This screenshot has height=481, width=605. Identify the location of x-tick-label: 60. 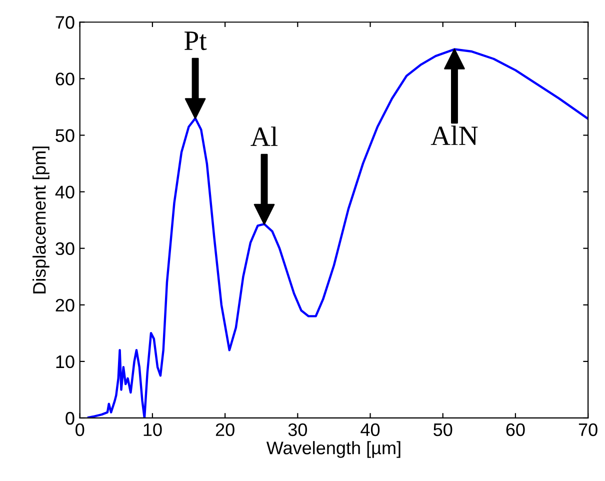
(515, 429).